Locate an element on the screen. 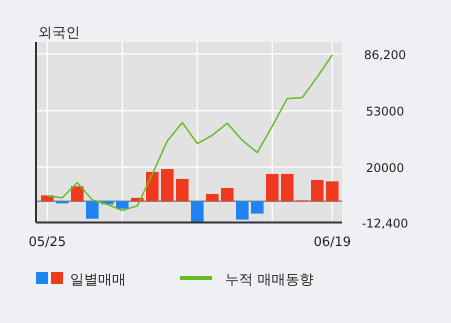 The width and height of the screenshot is (451, 323). legend-label: 일별매매 is located at coordinates (98, 280).